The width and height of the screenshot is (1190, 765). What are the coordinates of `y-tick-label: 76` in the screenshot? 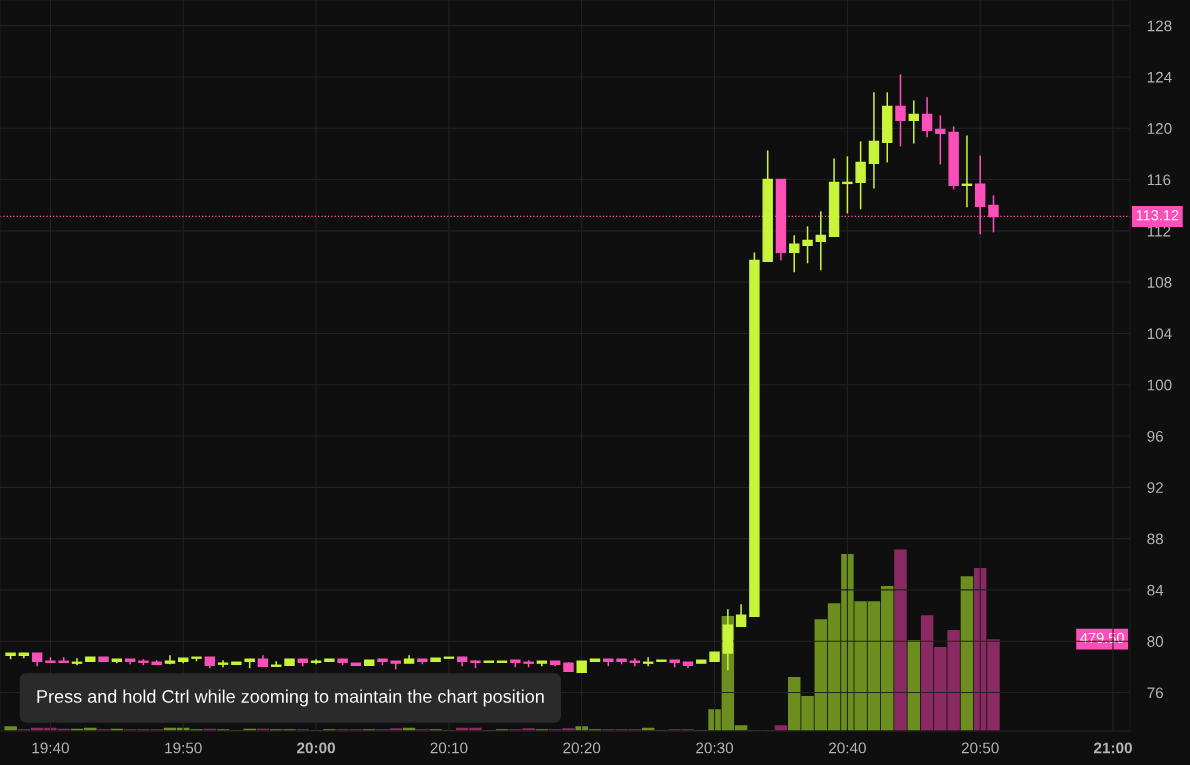 It's located at (1155, 693).